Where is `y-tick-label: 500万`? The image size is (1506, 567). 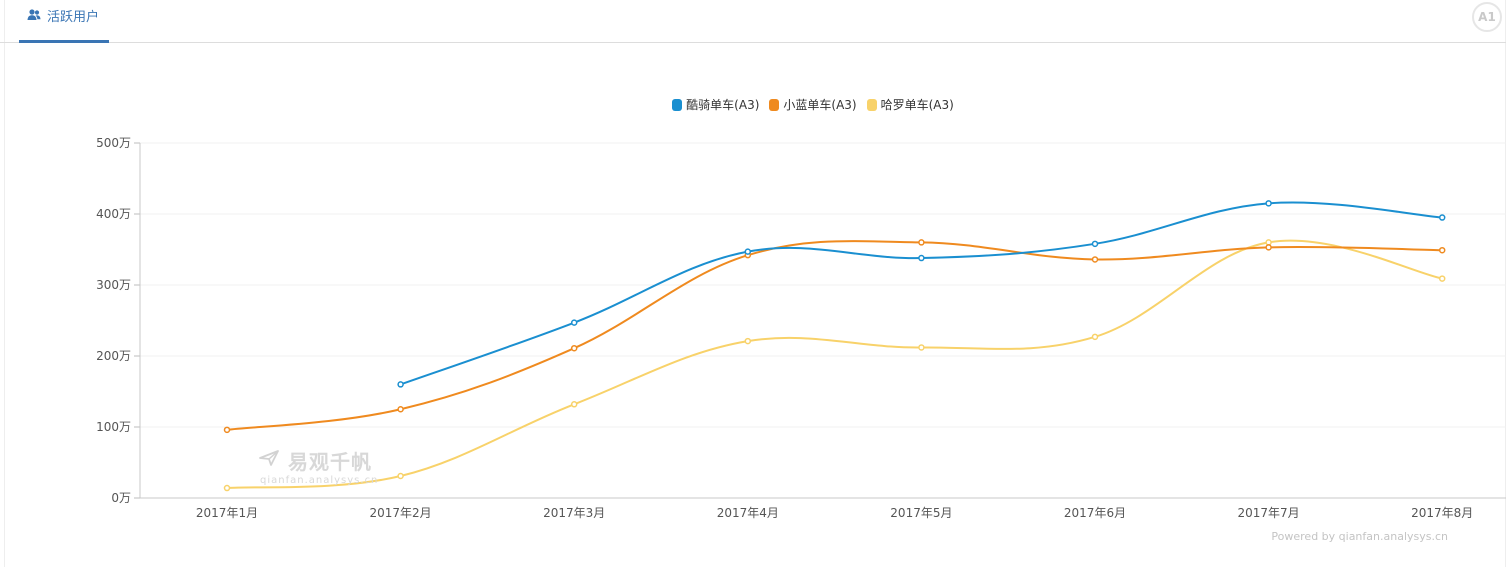
y-tick-label: 500万 is located at coordinates (113, 143).